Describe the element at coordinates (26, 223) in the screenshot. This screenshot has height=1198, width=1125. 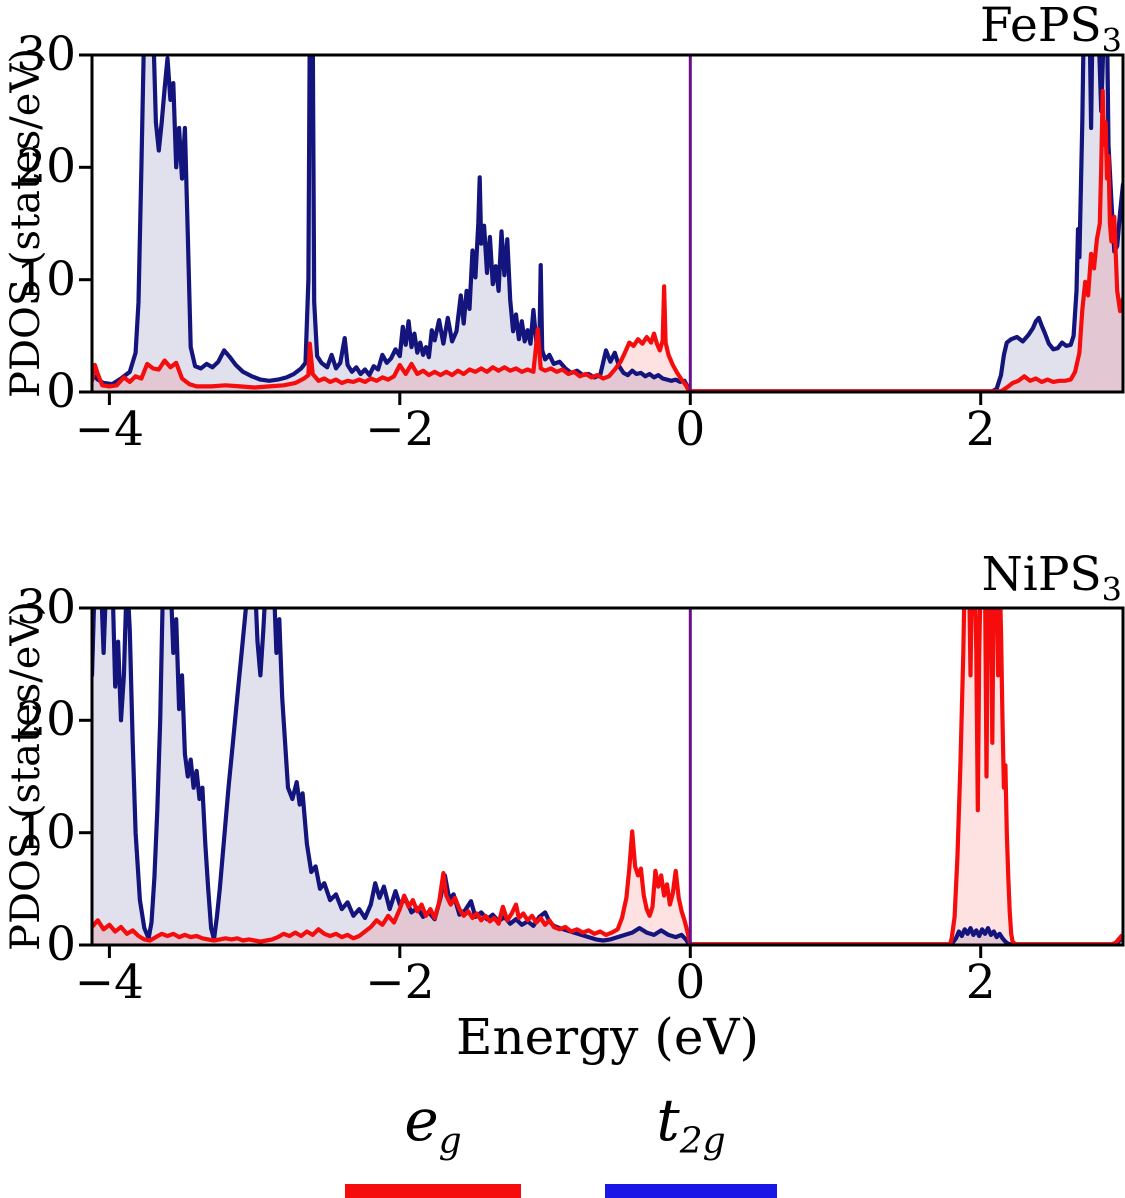
I see `panel1-y-axis-label: PDOS (states/eV)` at that location.